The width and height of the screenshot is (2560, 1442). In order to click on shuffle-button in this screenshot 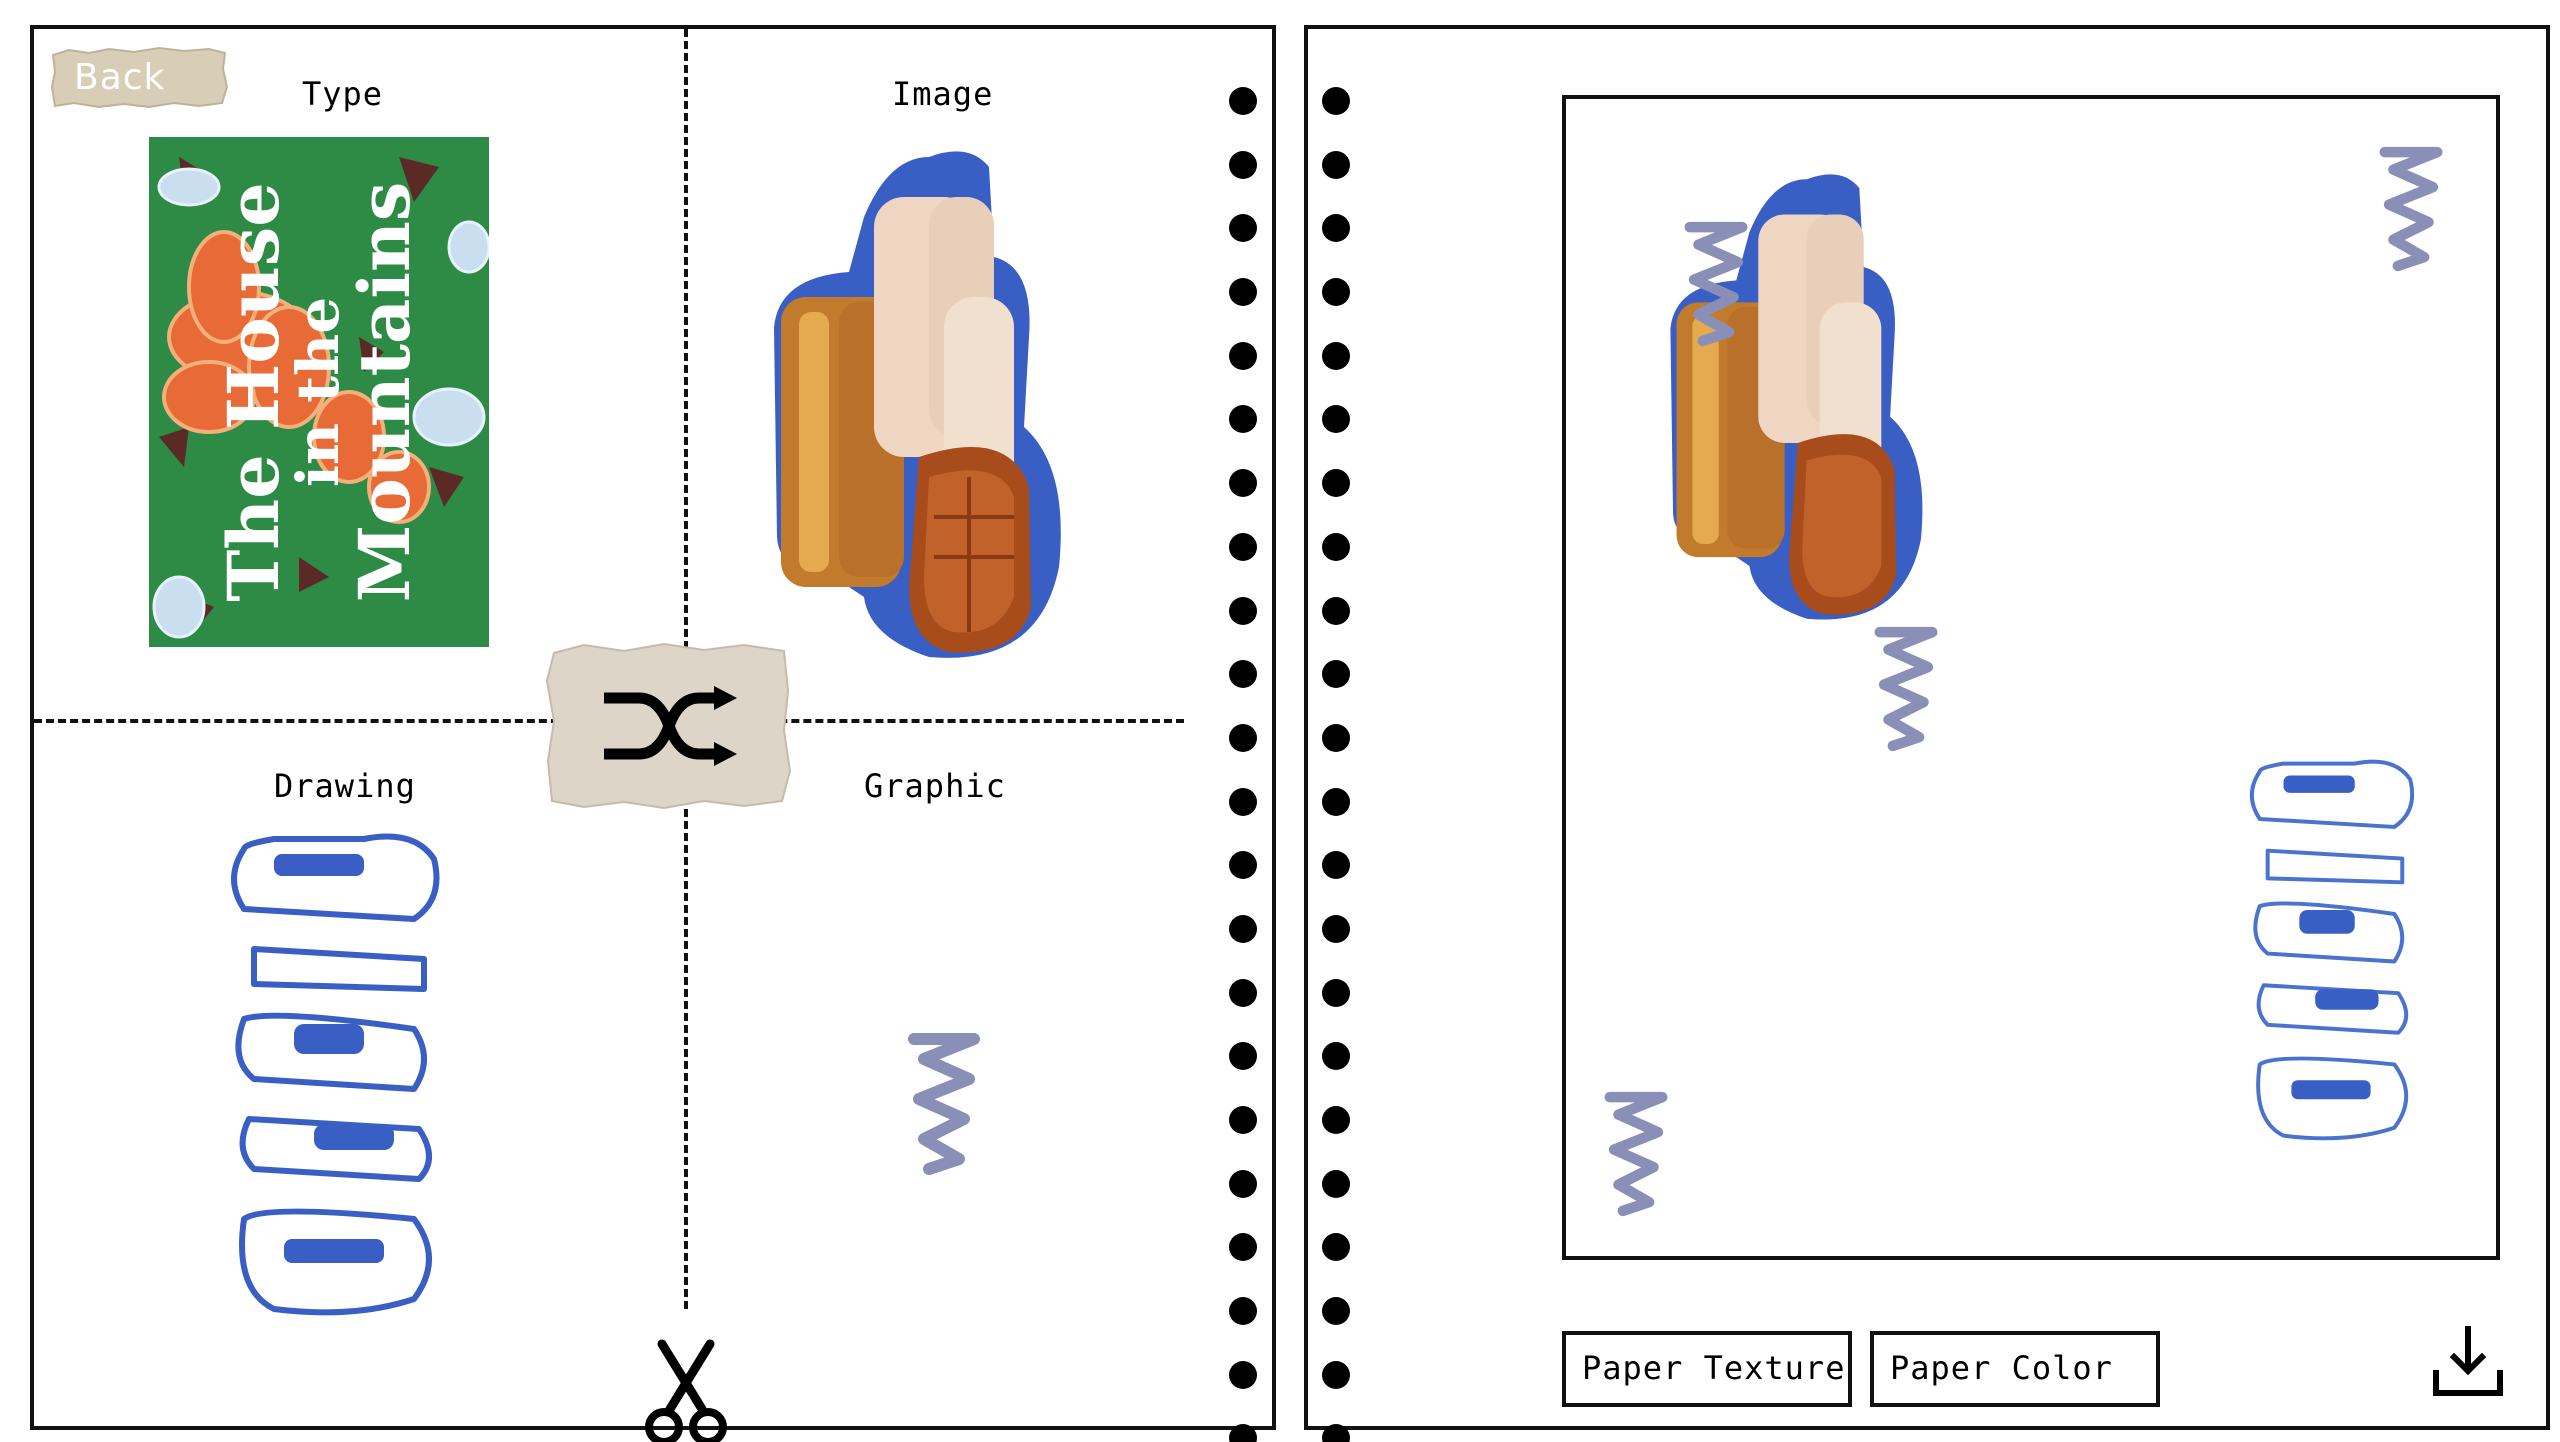, I will do `click(669, 726)`.